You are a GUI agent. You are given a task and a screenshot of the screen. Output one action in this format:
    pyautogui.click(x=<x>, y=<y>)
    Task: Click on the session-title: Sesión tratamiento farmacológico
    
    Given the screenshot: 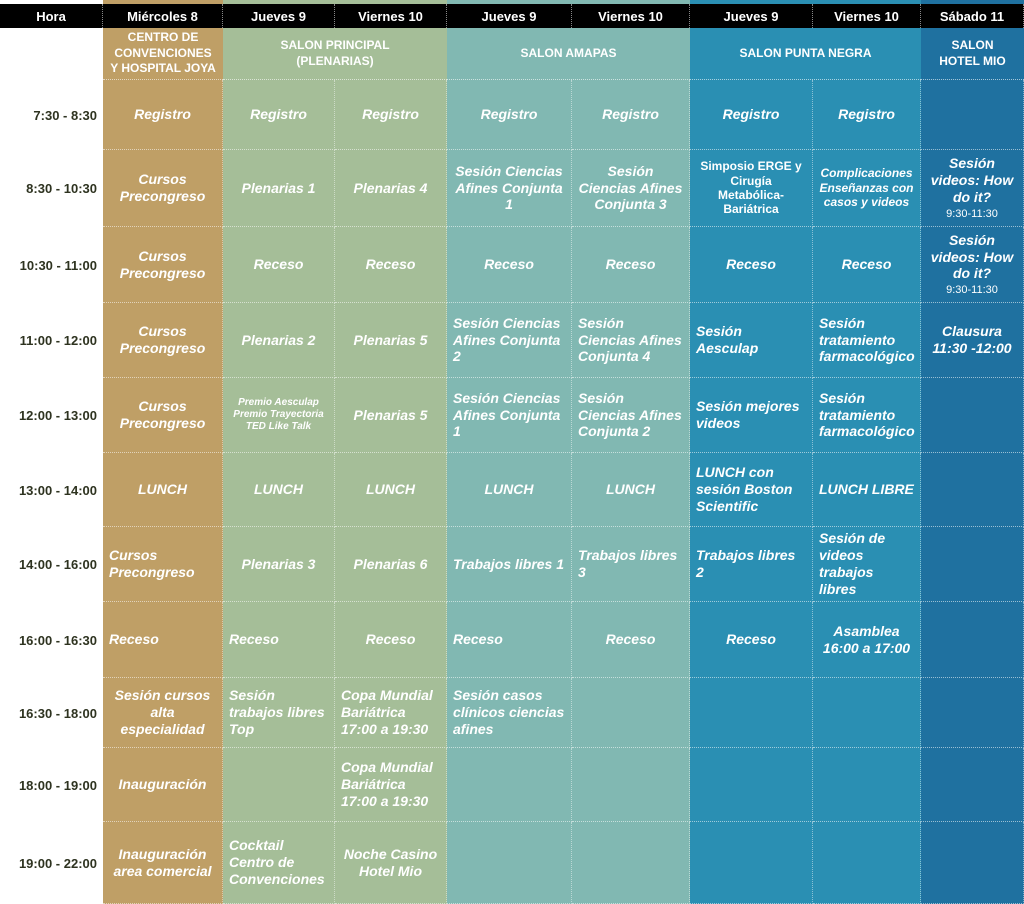 What is the action you would take?
    pyautogui.click(x=867, y=339)
    